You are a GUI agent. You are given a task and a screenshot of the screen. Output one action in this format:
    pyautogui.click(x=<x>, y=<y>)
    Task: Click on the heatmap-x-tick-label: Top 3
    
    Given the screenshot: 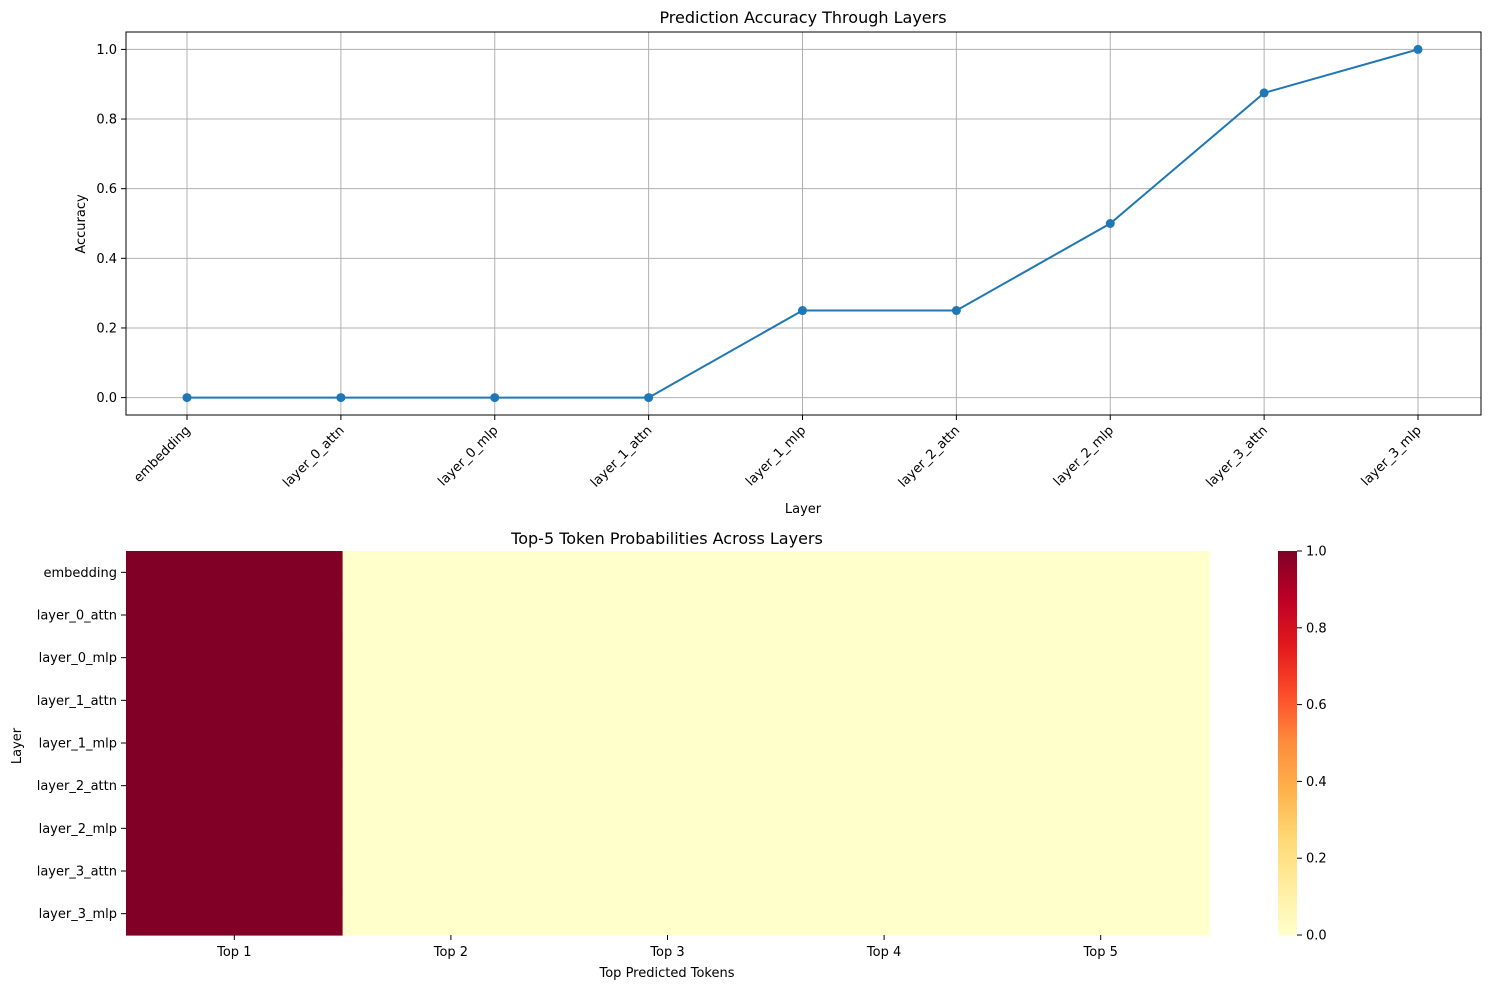 What is the action you would take?
    pyautogui.click(x=666, y=952)
    